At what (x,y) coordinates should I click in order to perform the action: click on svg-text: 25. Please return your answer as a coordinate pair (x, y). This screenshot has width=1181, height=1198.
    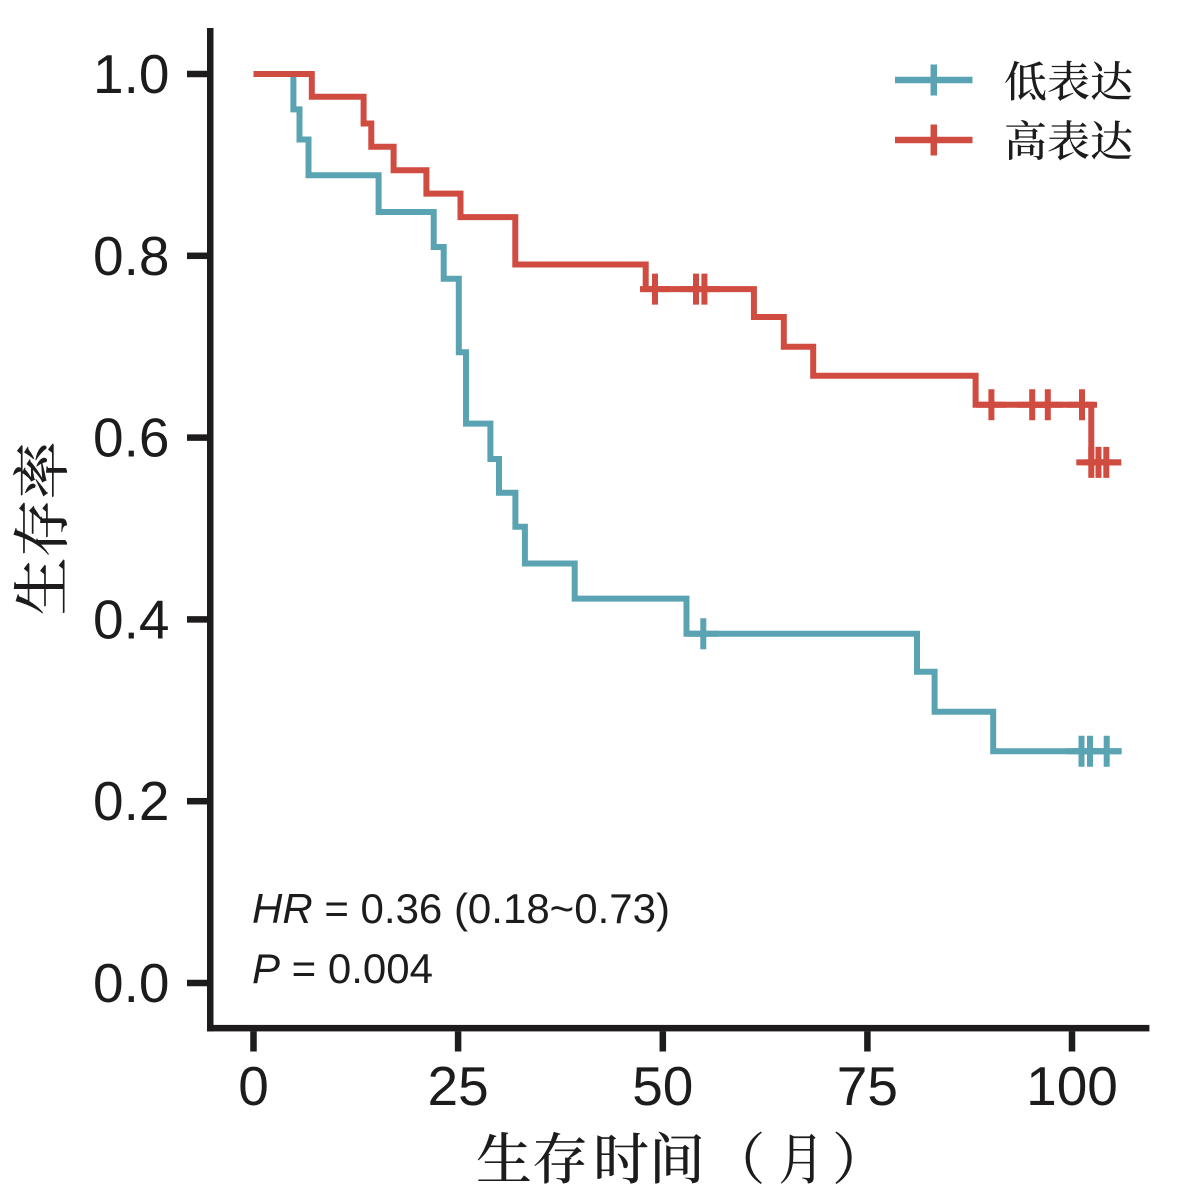
    Looking at the image, I should click on (458, 1086).